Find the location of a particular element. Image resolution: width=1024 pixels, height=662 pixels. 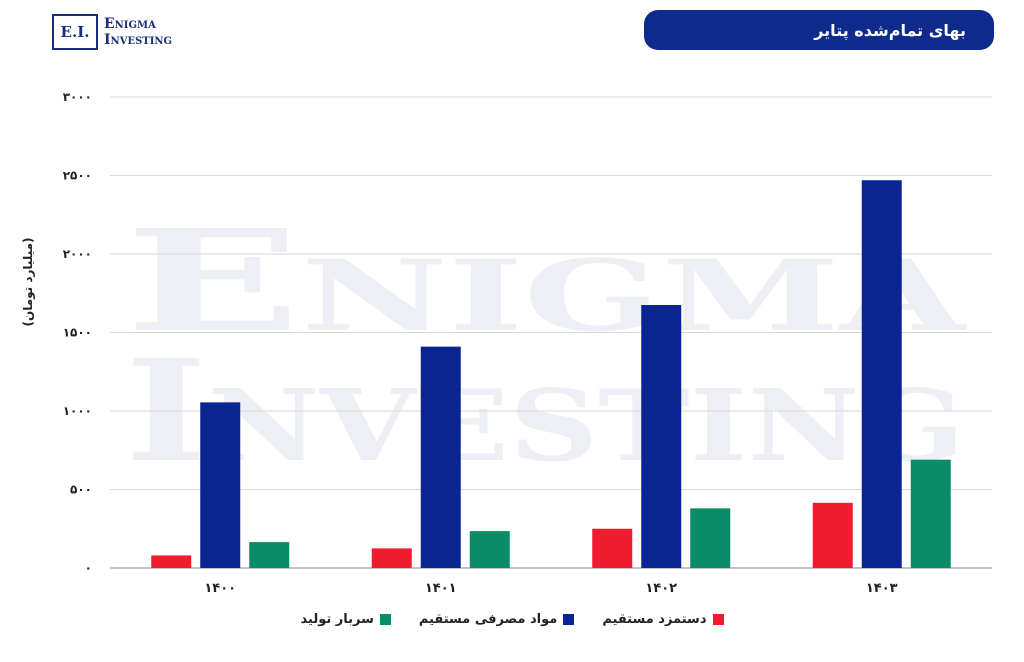

legend-item: دستمزد مستقیم is located at coordinates (663, 619).